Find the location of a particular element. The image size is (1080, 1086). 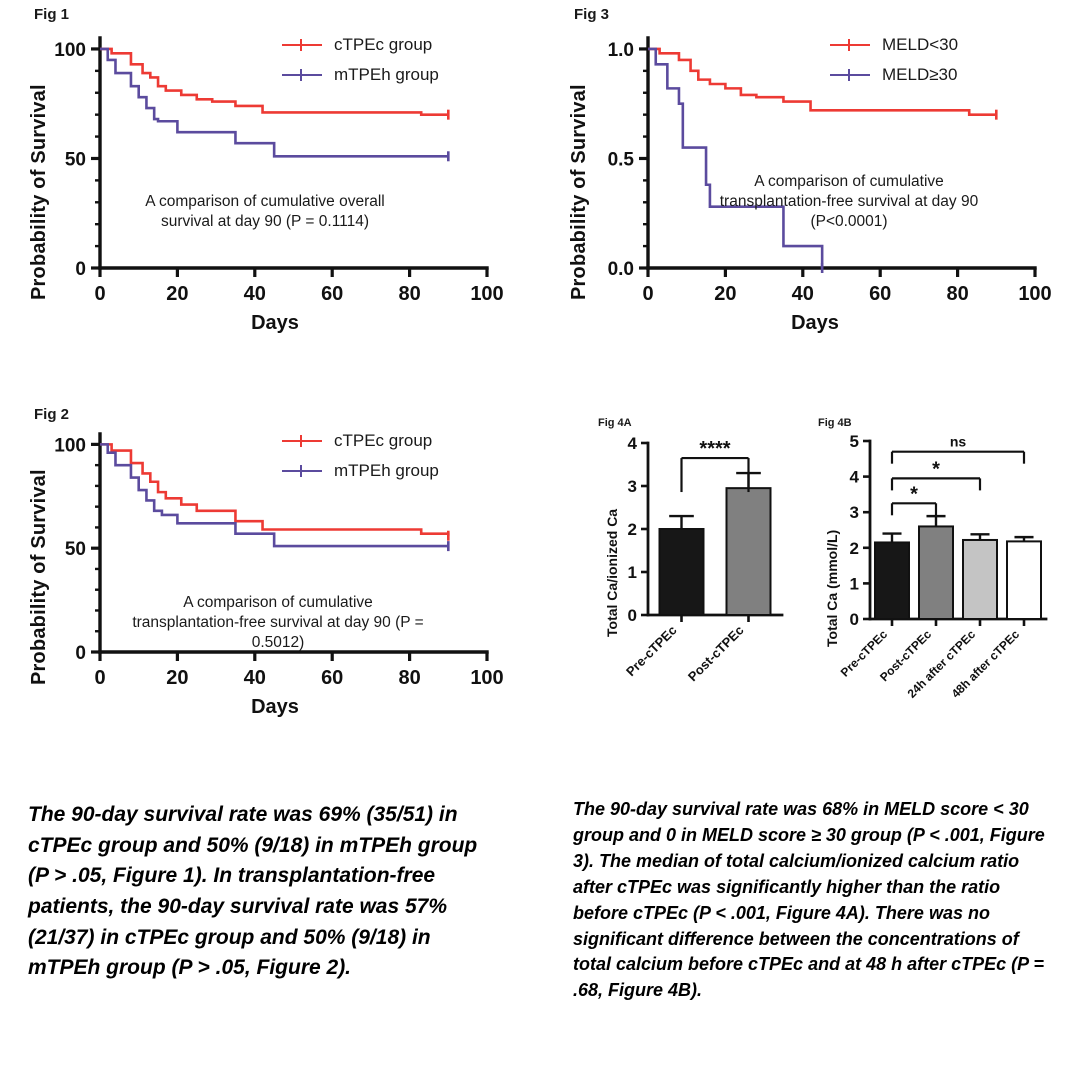

fig2-plot: 0 50 100 0 20 40 60 80 100 is located at coordinates (279, 560).